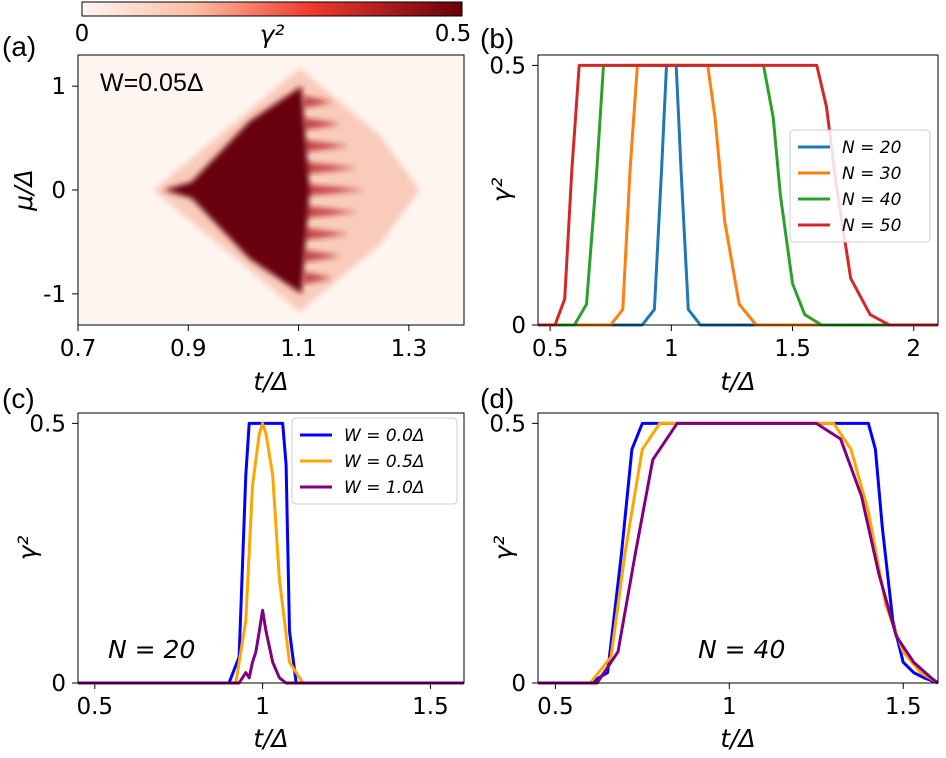 This screenshot has height=758, width=946. I want to click on legend-entry: W = 0.0Δ, so click(384, 436).